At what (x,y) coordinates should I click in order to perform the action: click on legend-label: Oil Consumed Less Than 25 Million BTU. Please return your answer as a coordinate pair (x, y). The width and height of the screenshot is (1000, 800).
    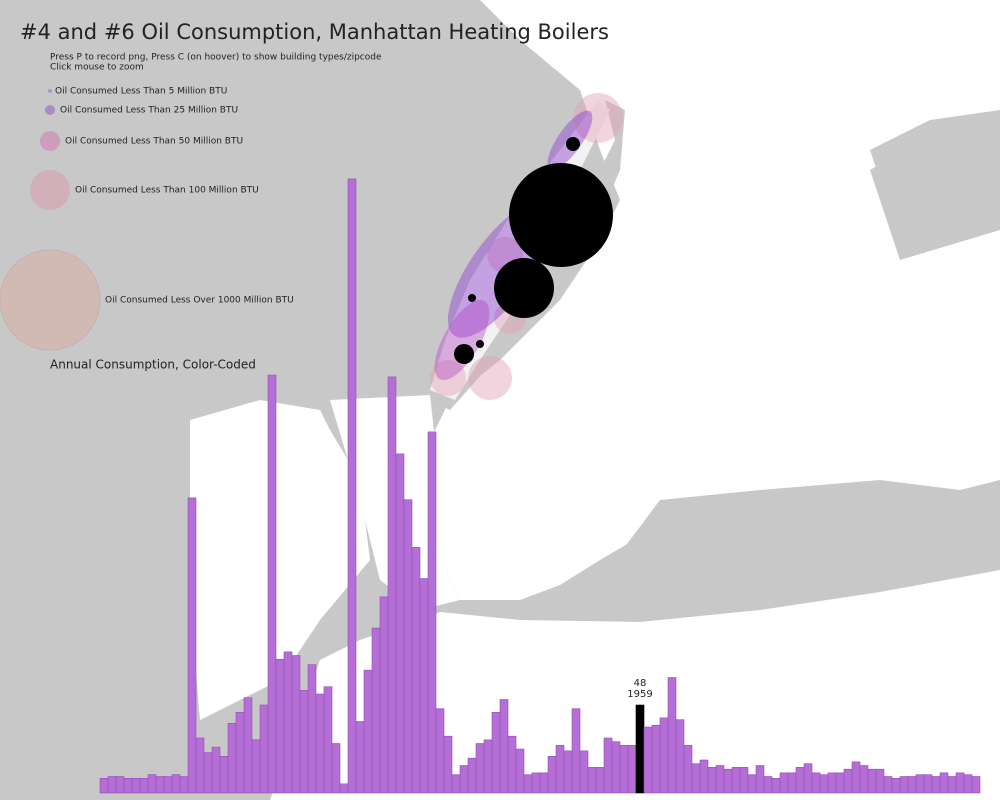
    Looking at the image, I should click on (149, 111).